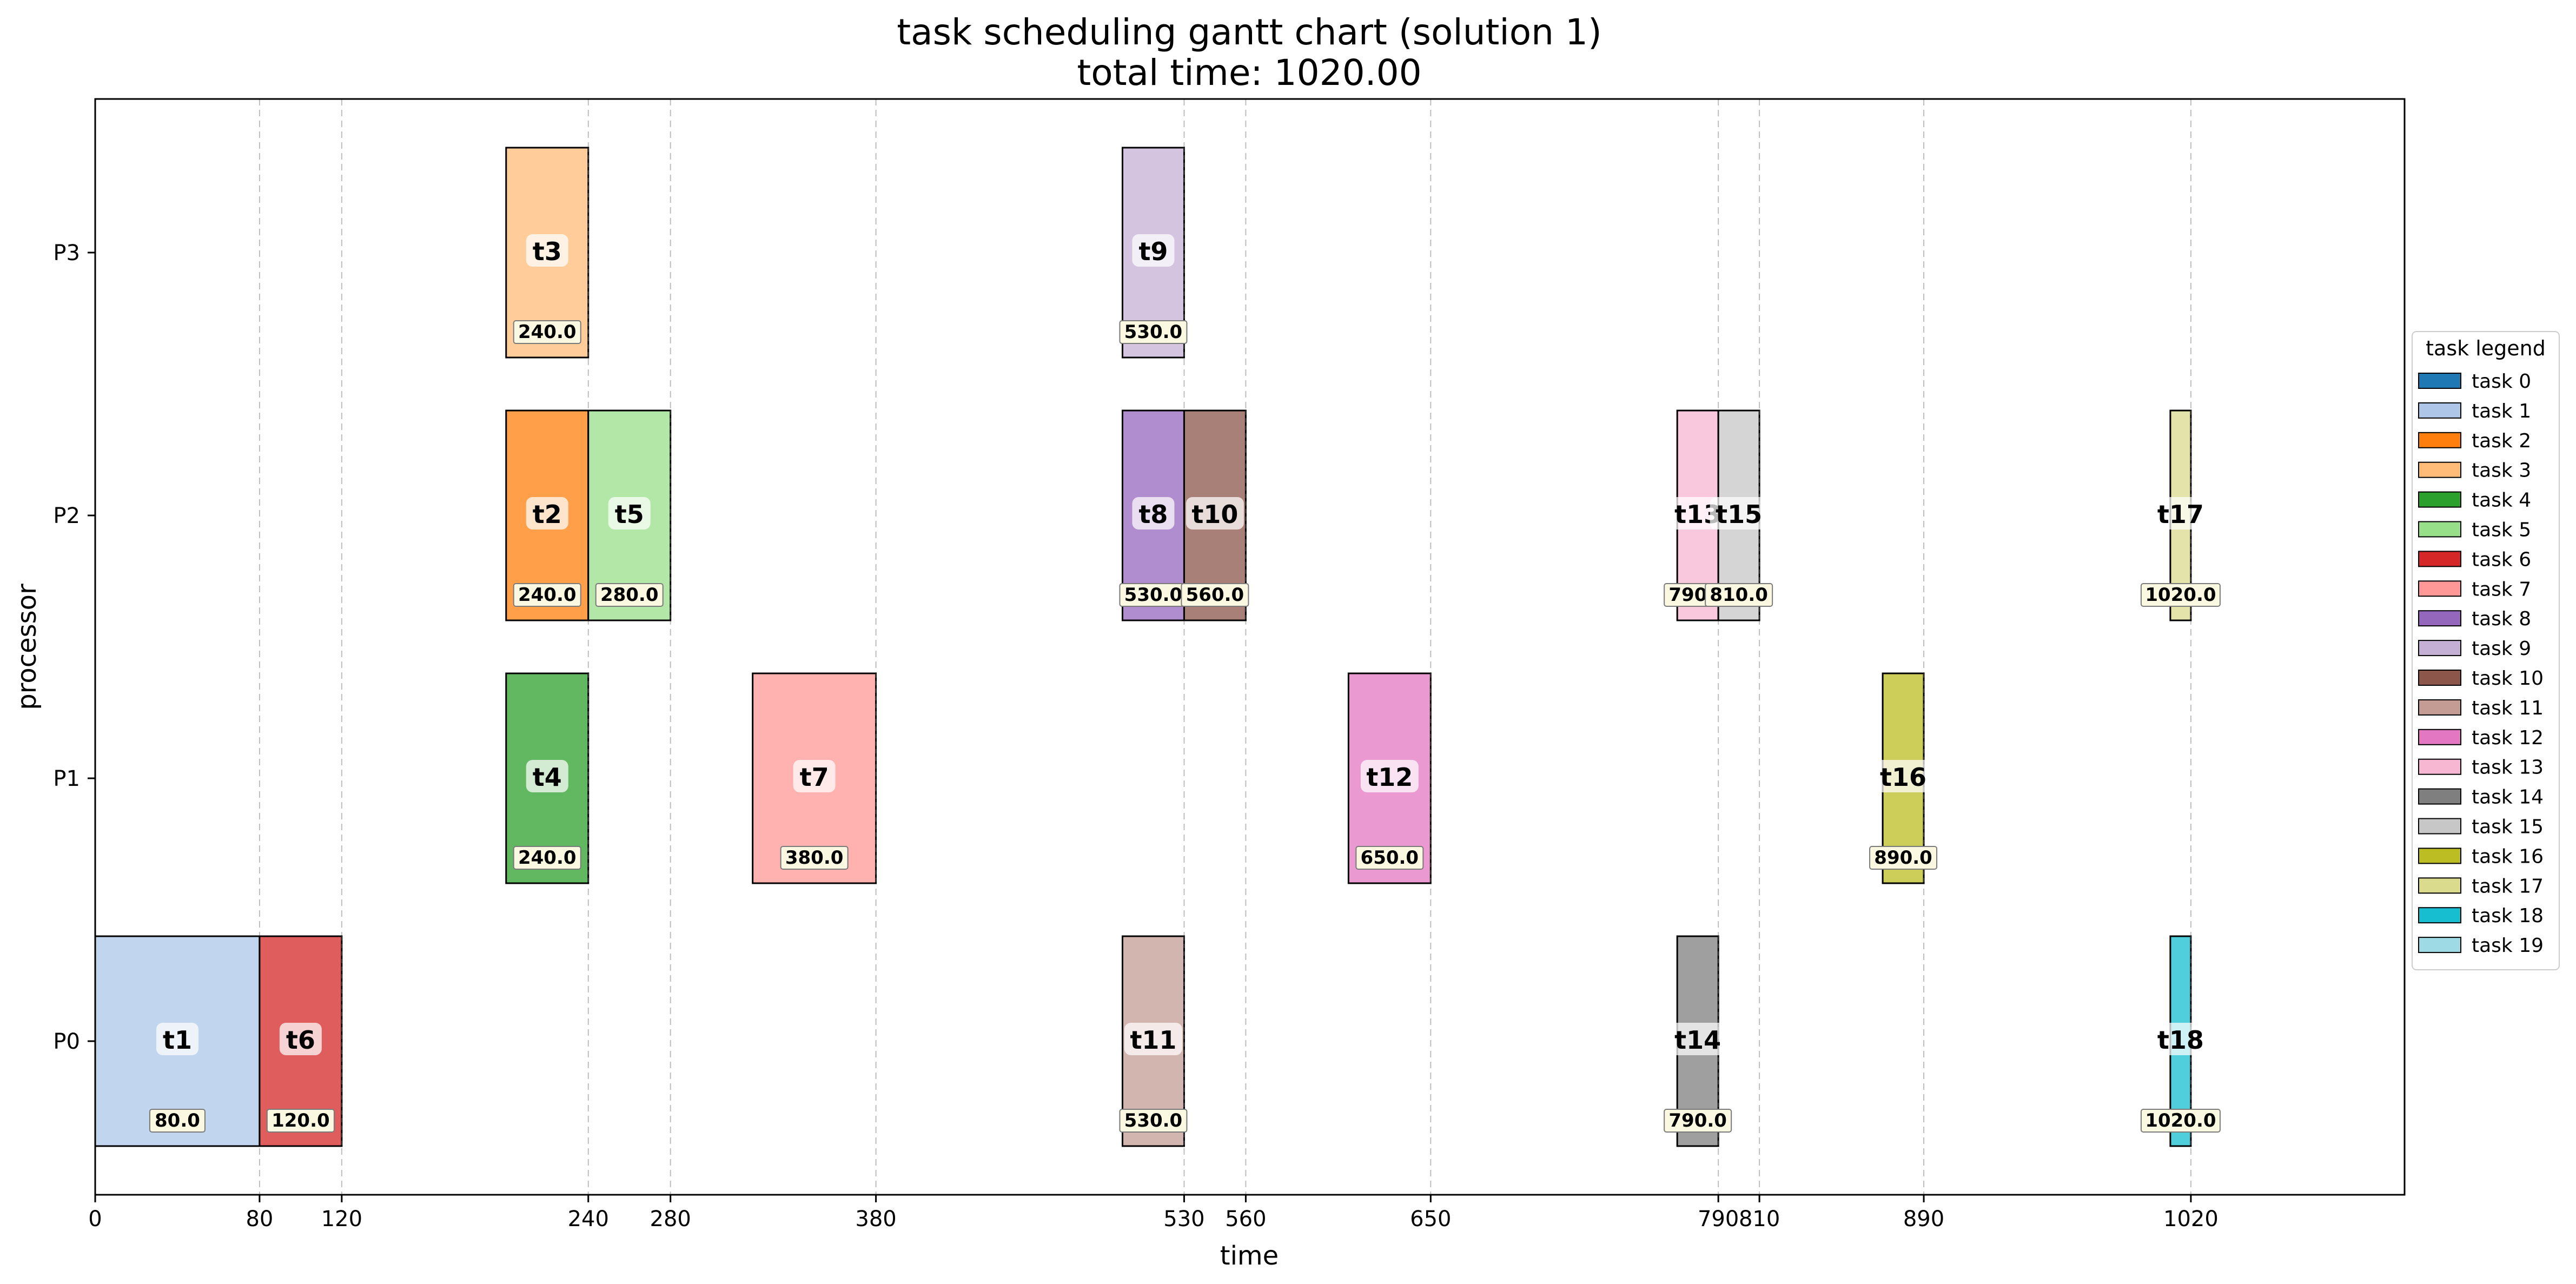 The height and width of the screenshot is (1284, 2576). Describe the element at coordinates (1249, 32) in the screenshot. I see `chart-title: task scheduling gantt chart (solution 1)` at that location.